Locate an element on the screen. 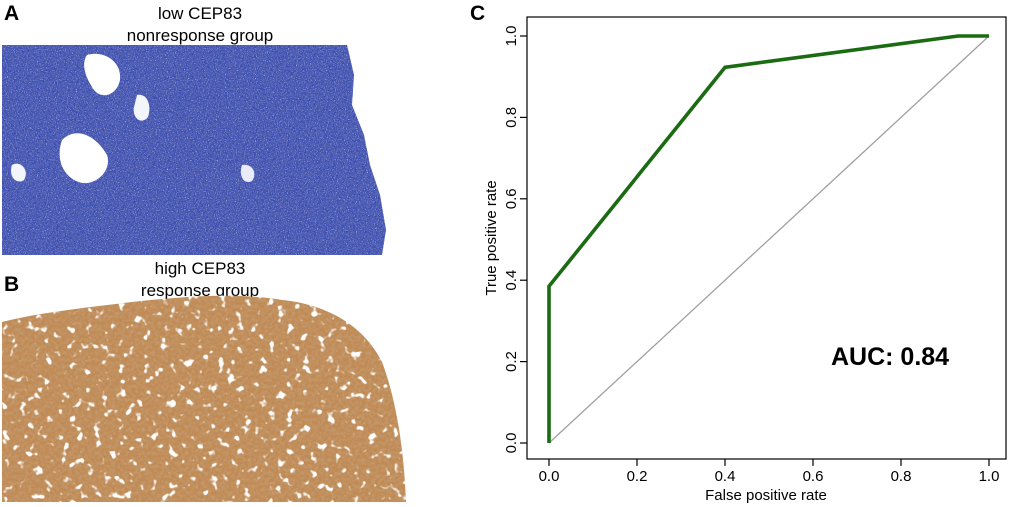  panel-a-caption: low CEP83 nonresponse group is located at coordinates (200, 25).